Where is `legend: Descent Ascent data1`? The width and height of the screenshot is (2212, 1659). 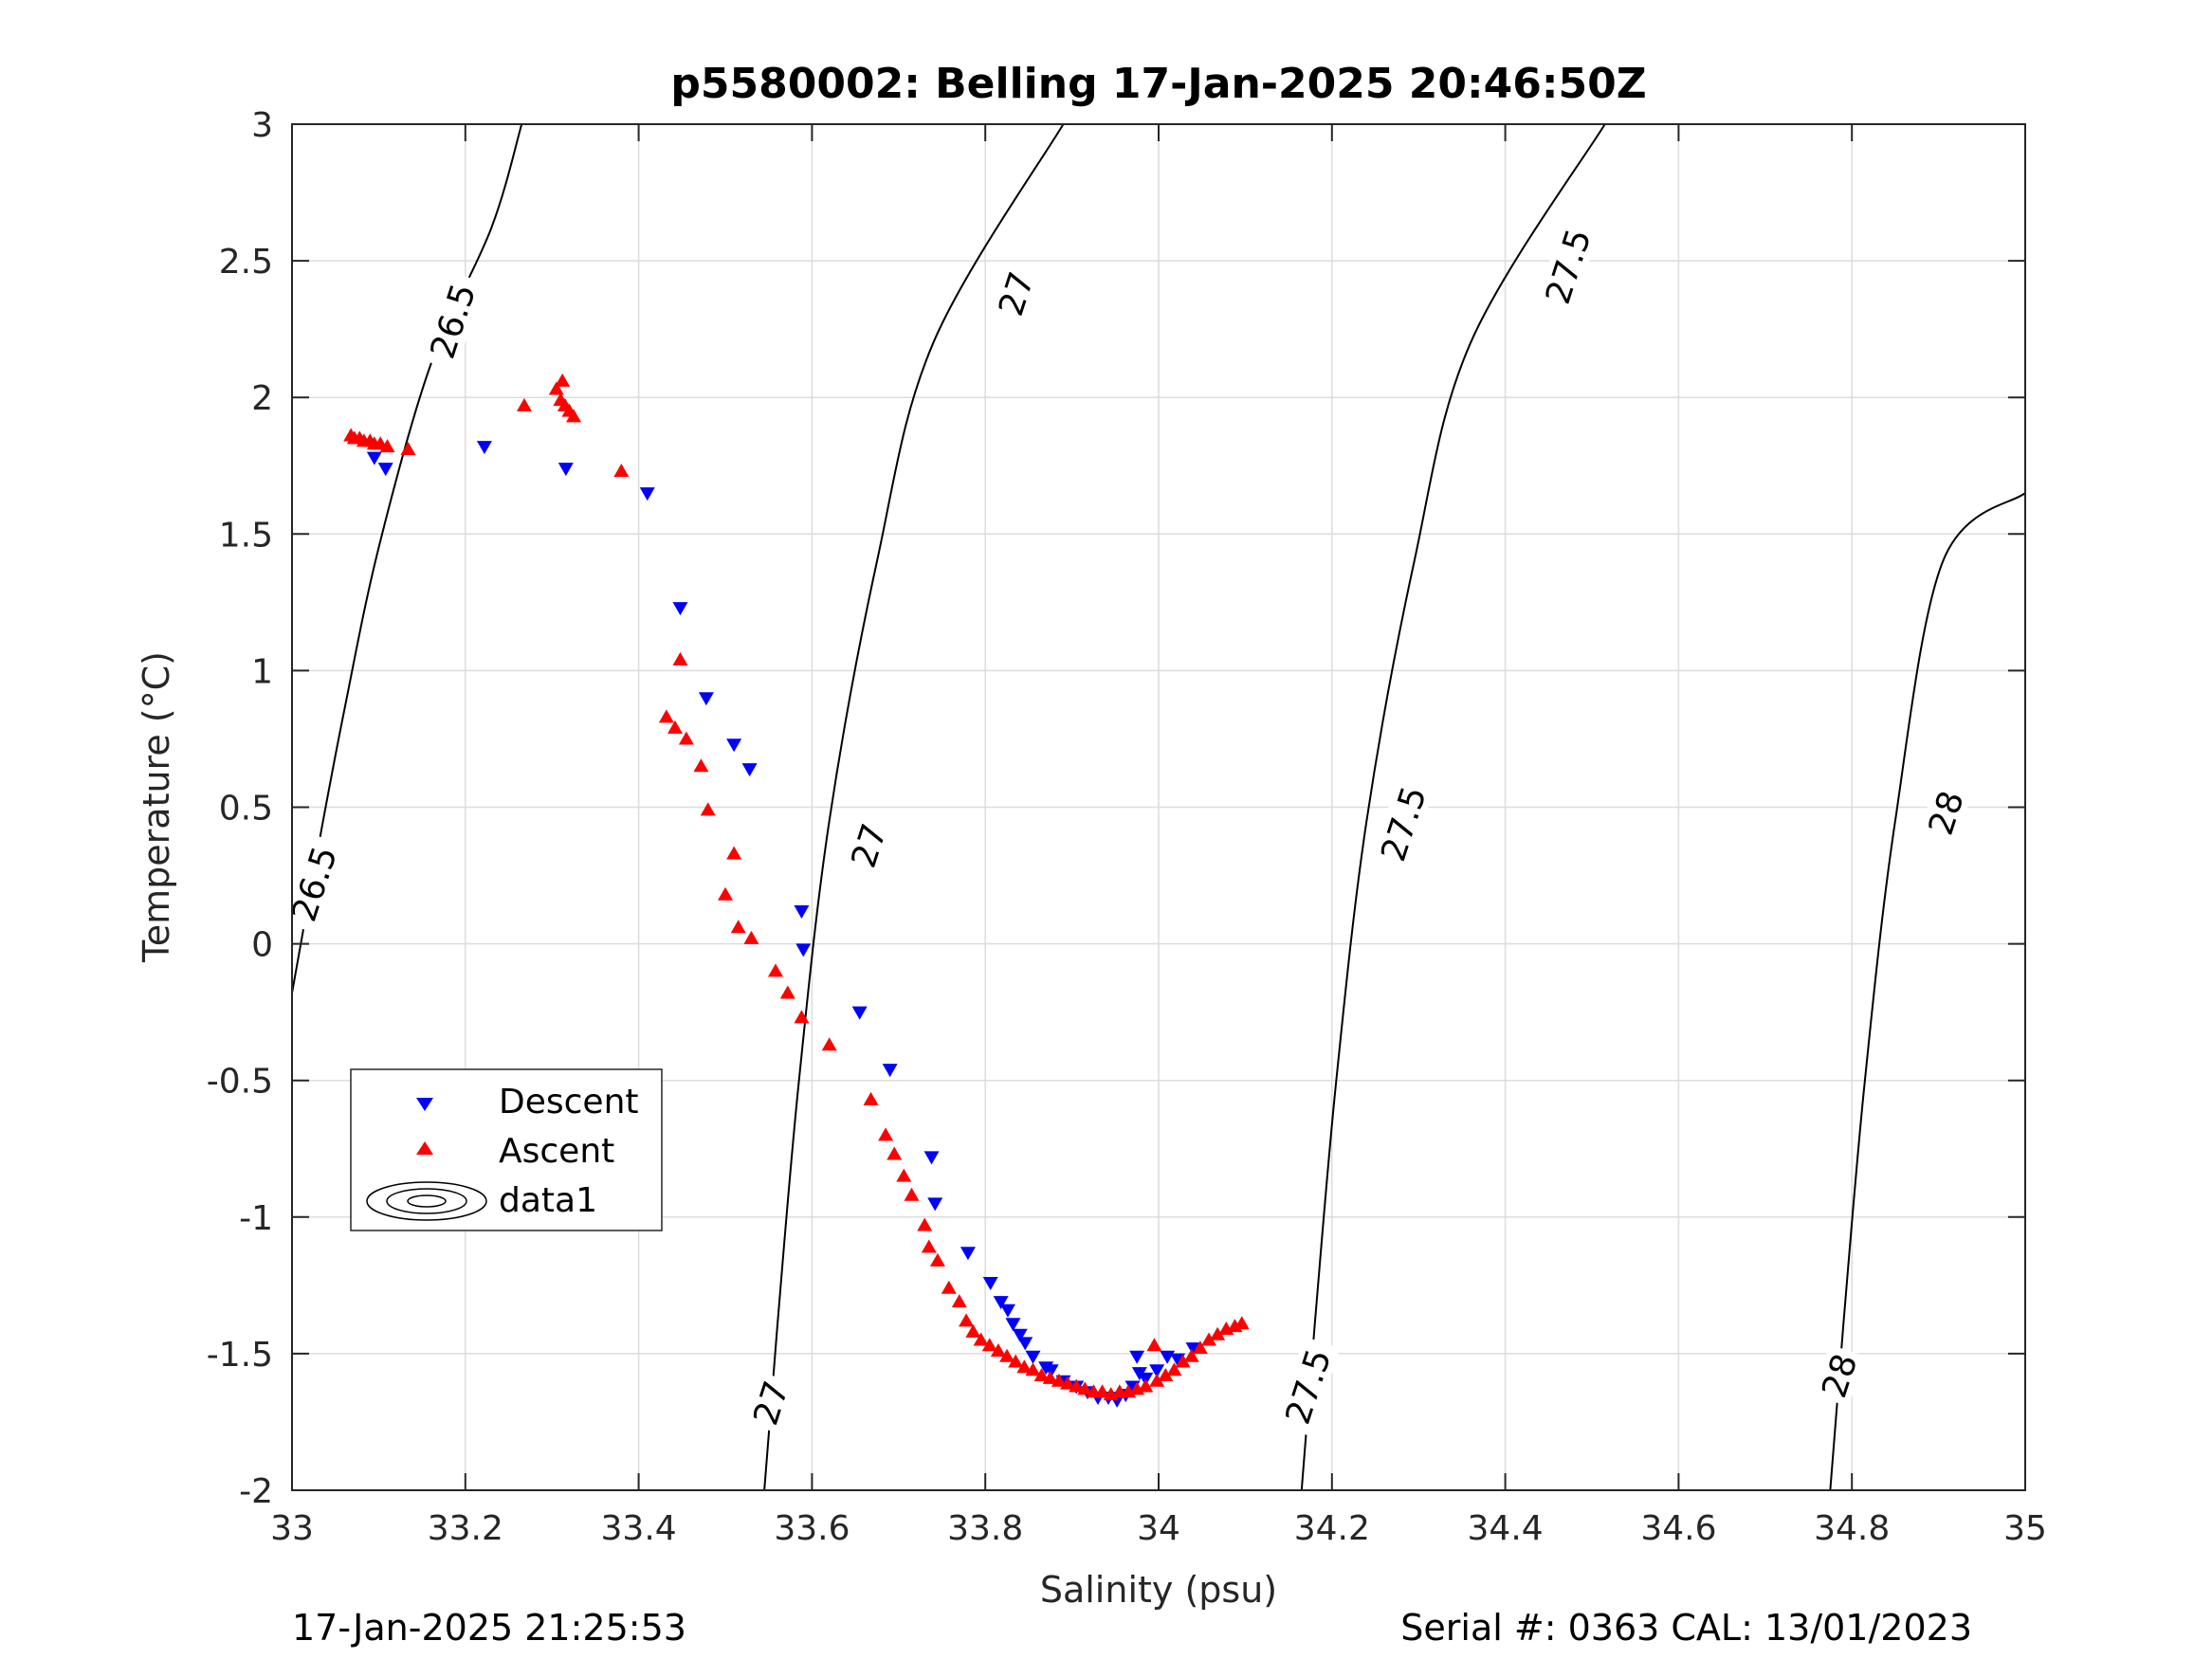
legend: Descent Ascent data1 is located at coordinates (506, 1149).